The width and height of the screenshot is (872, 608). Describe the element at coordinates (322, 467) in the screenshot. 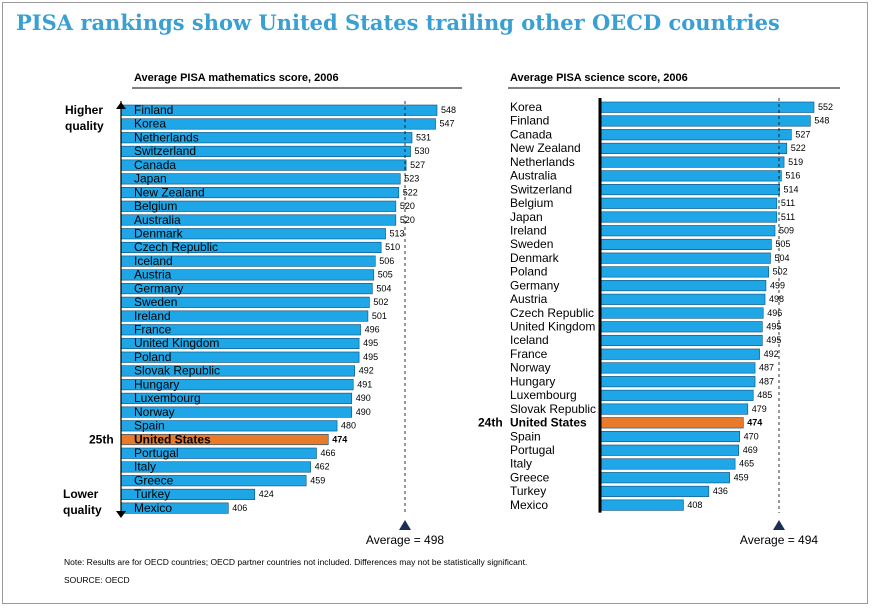

I see `math-value-label: 462` at that location.